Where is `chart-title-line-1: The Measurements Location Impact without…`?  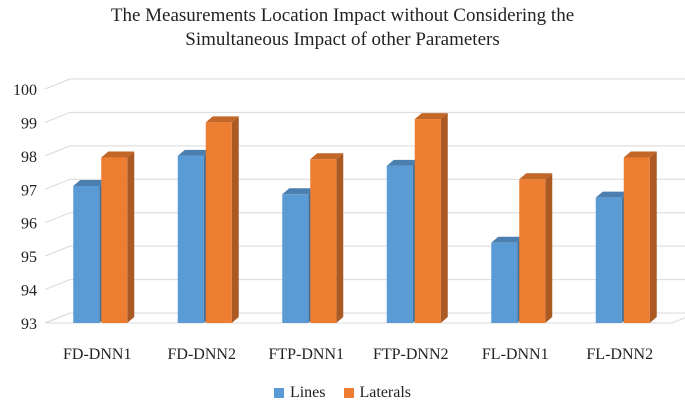
chart-title-line-1: The Measurements Location Impact without… is located at coordinates (342, 15).